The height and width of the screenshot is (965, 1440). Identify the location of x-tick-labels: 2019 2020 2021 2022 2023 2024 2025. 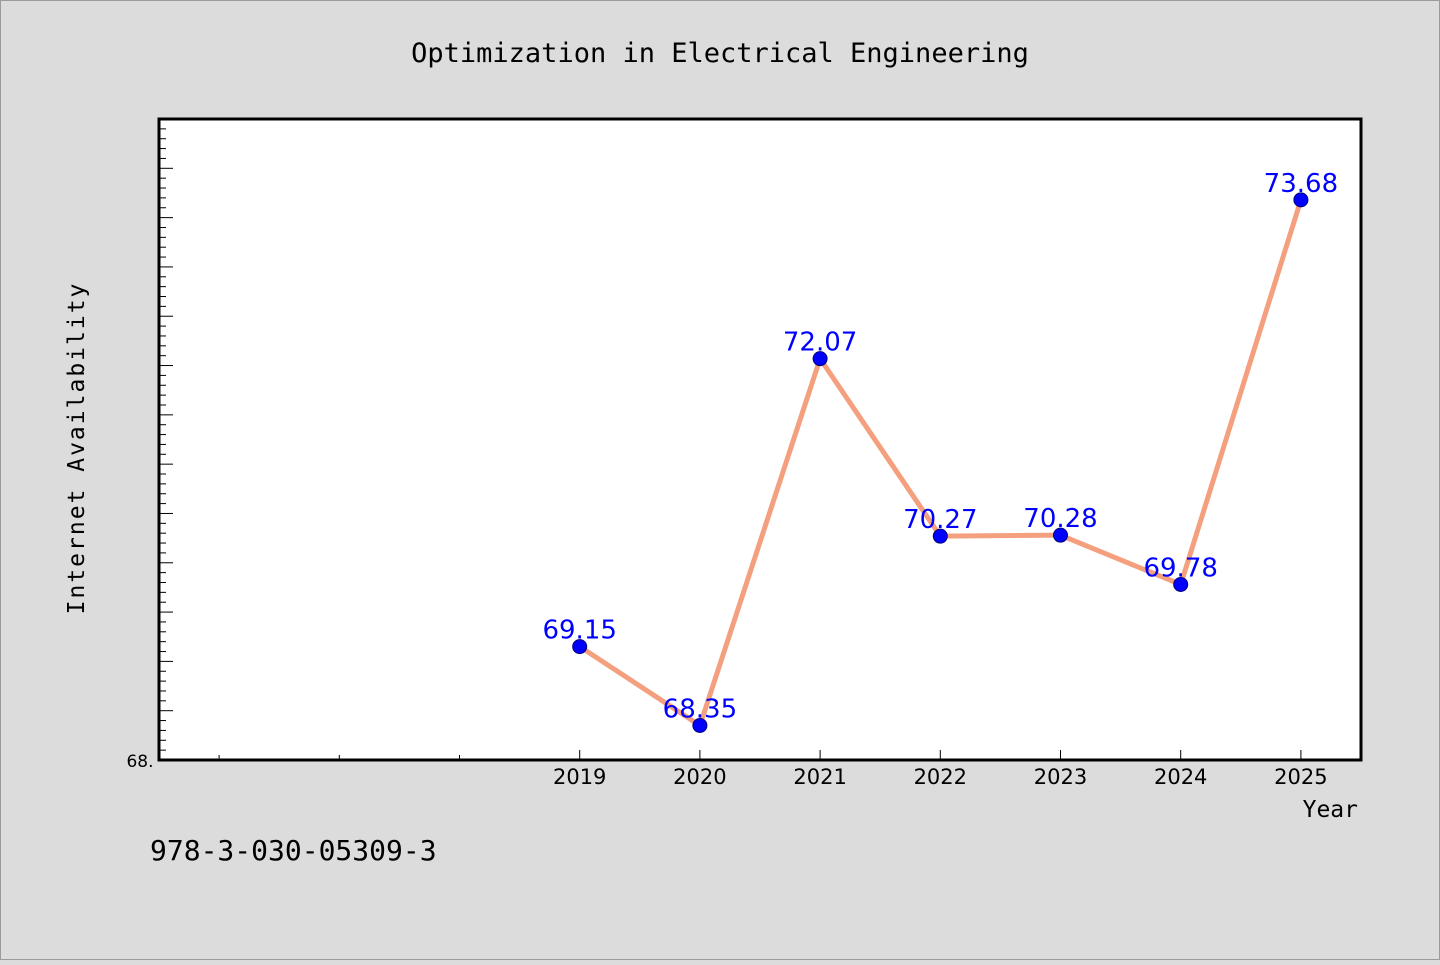
(940, 777).